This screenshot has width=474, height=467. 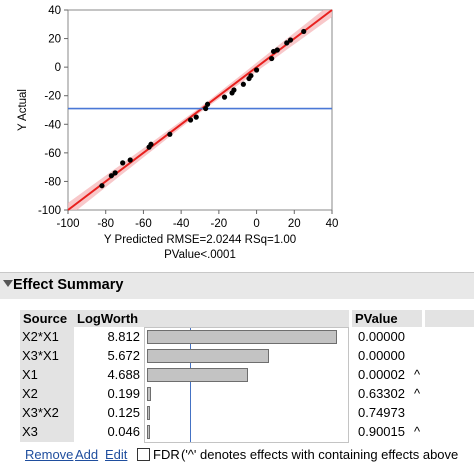 I want to click on x-tick-label: -100, so click(x=67, y=224).